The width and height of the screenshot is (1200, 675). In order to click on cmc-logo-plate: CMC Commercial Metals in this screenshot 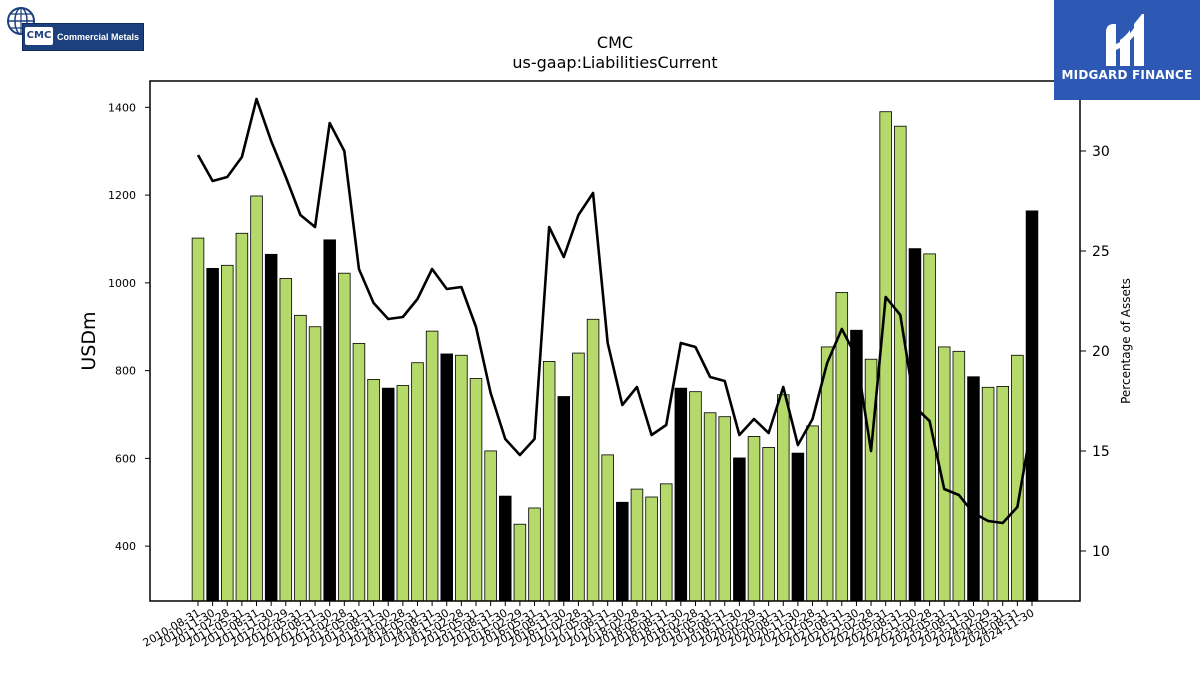, I will do `click(83, 37)`.